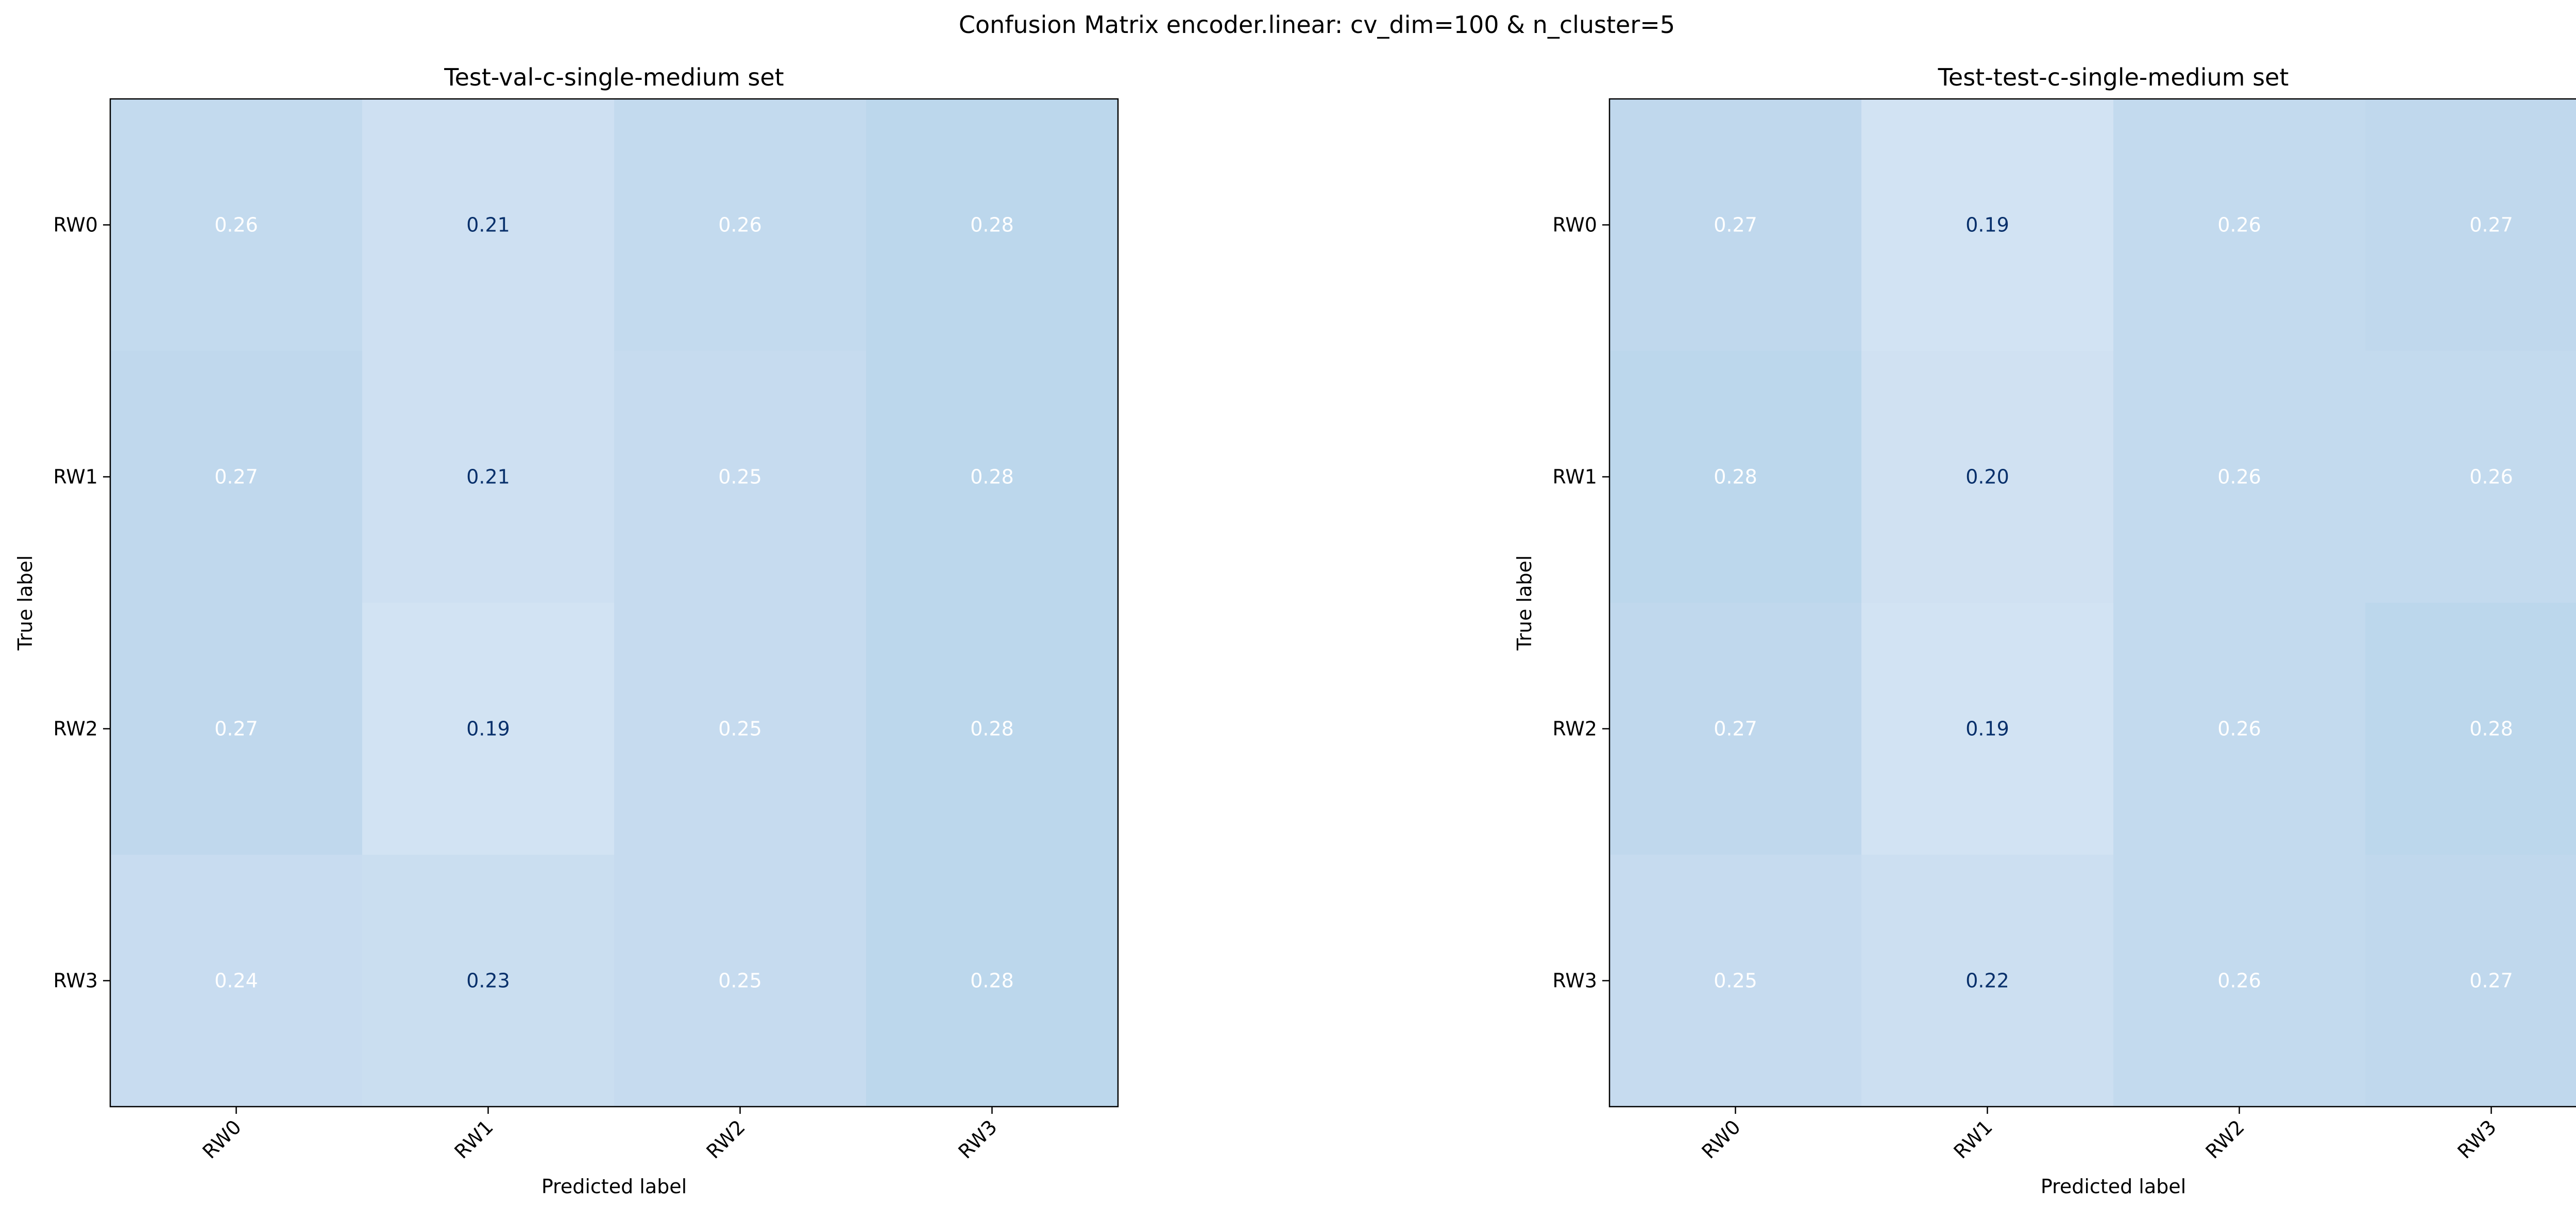 The image size is (2576, 1221). I want to click on right-x-axis-label: Predicted label, so click(2113, 1186).